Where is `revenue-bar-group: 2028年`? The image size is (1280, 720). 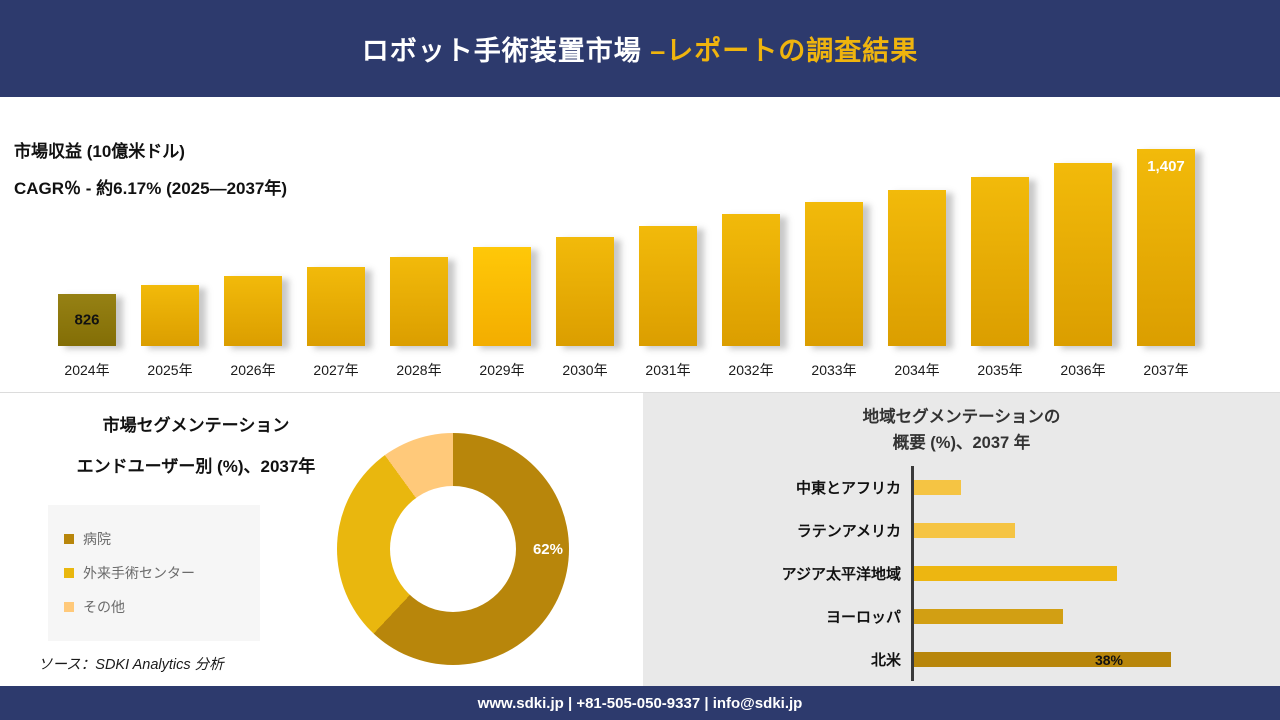
revenue-bar-group: 2028年 is located at coordinates (419, 318).